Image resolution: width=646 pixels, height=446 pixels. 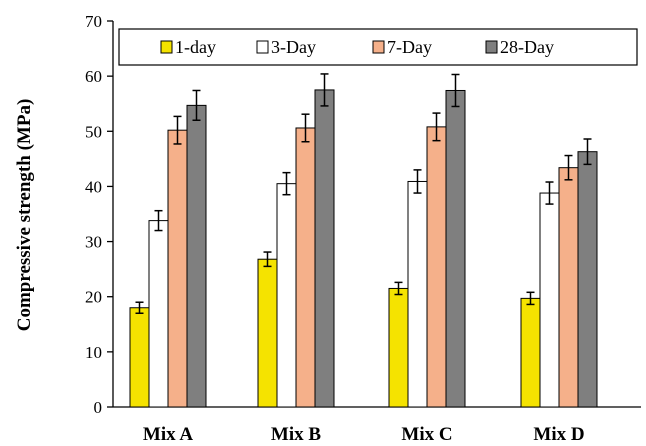 What do you see at coordinates (377, 425) in the screenshot?
I see `x-axis: Mix A Mix B Mix C Mix D` at bounding box center [377, 425].